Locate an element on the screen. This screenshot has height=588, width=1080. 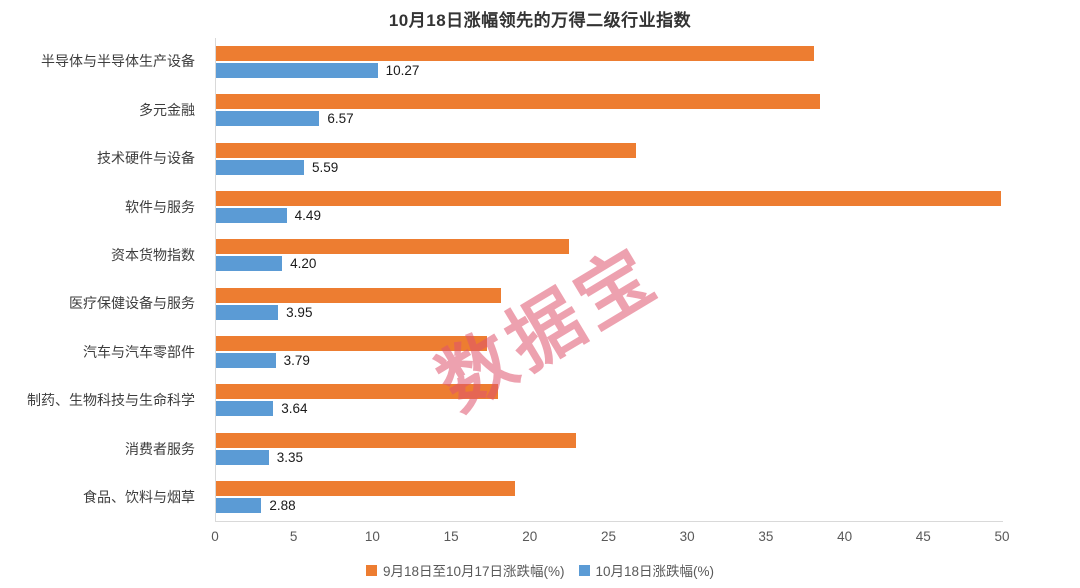
category-label: 软件与服务 is located at coordinates (160, 206).